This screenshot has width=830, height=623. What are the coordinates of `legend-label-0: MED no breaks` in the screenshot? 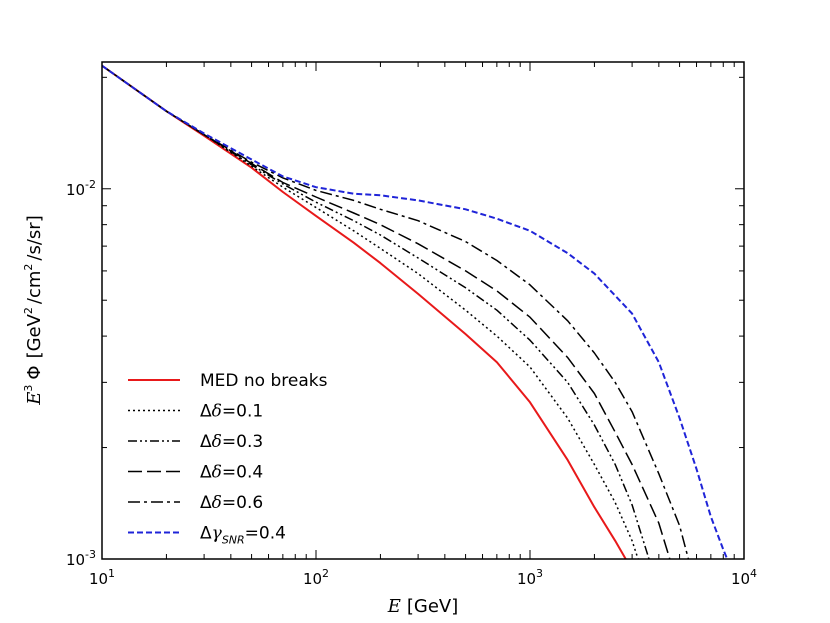 It's located at (264, 381).